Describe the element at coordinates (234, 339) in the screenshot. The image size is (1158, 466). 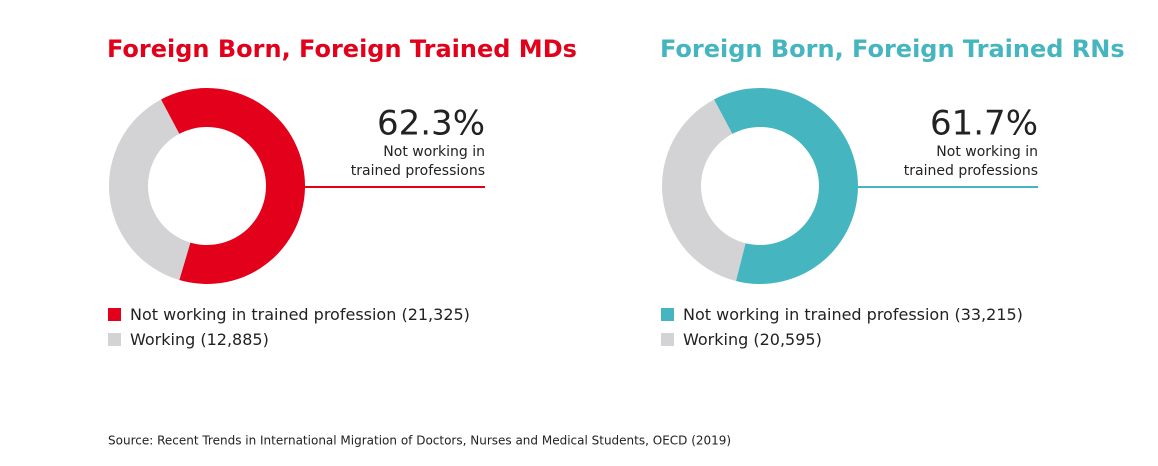
I see `legend-value: (12,885)` at that location.